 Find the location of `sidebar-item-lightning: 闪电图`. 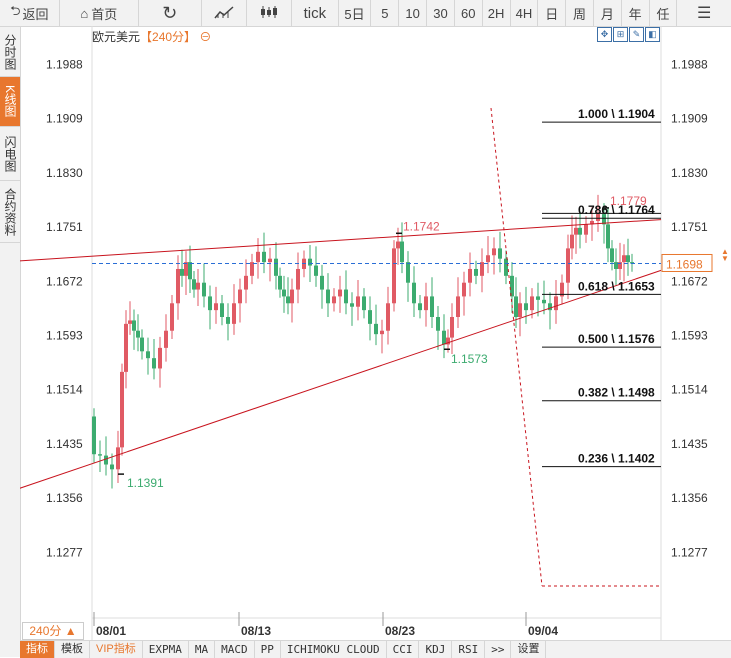

sidebar-item-lightning: 闪电图 is located at coordinates (10, 154).